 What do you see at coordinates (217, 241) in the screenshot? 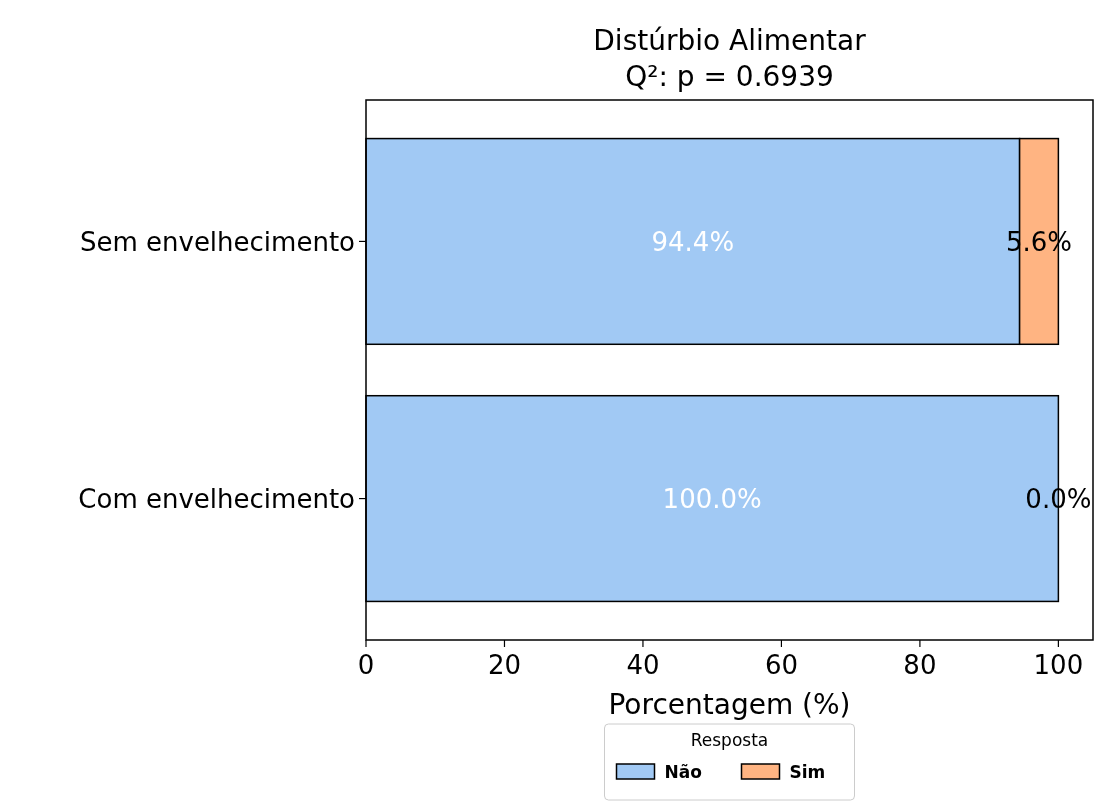
I see `y-tick-label: Sem envelhecimento` at bounding box center [217, 241].